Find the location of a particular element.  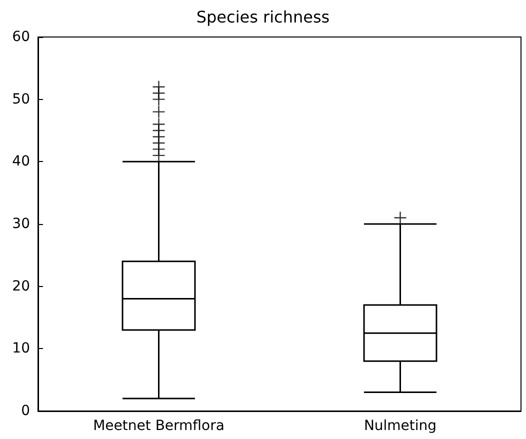

y-tick-label: 10 is located at coordinates (21, 348).